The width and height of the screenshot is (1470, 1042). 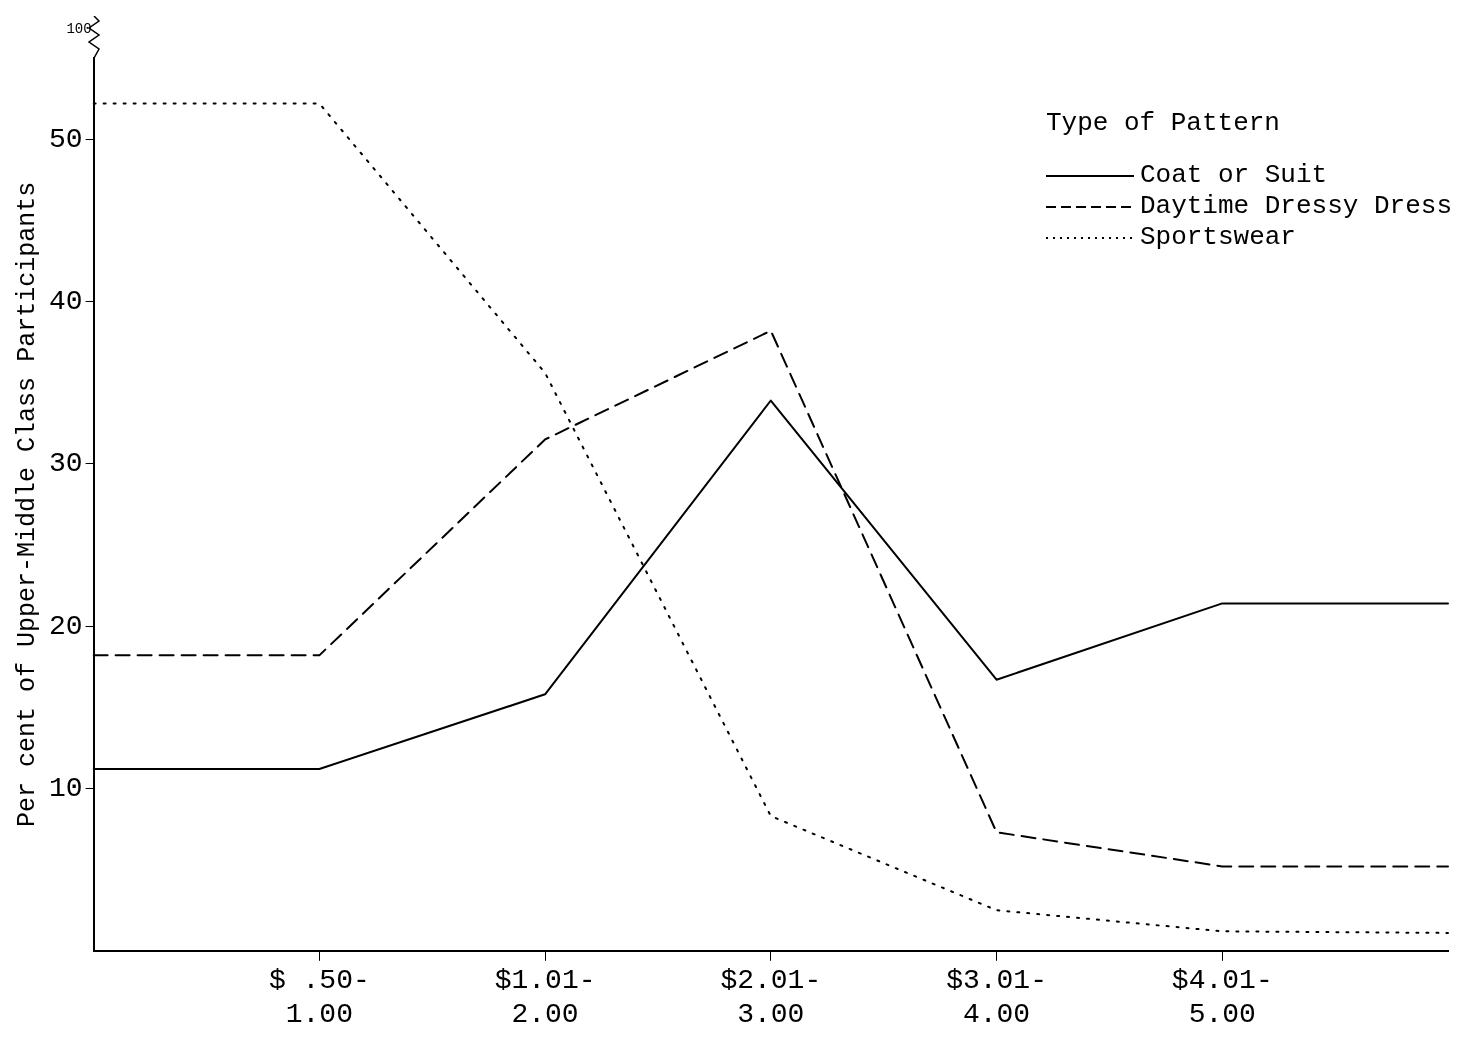 I want to click on x-tick-label: $ .50-1.00, so click(x=319, y=997).